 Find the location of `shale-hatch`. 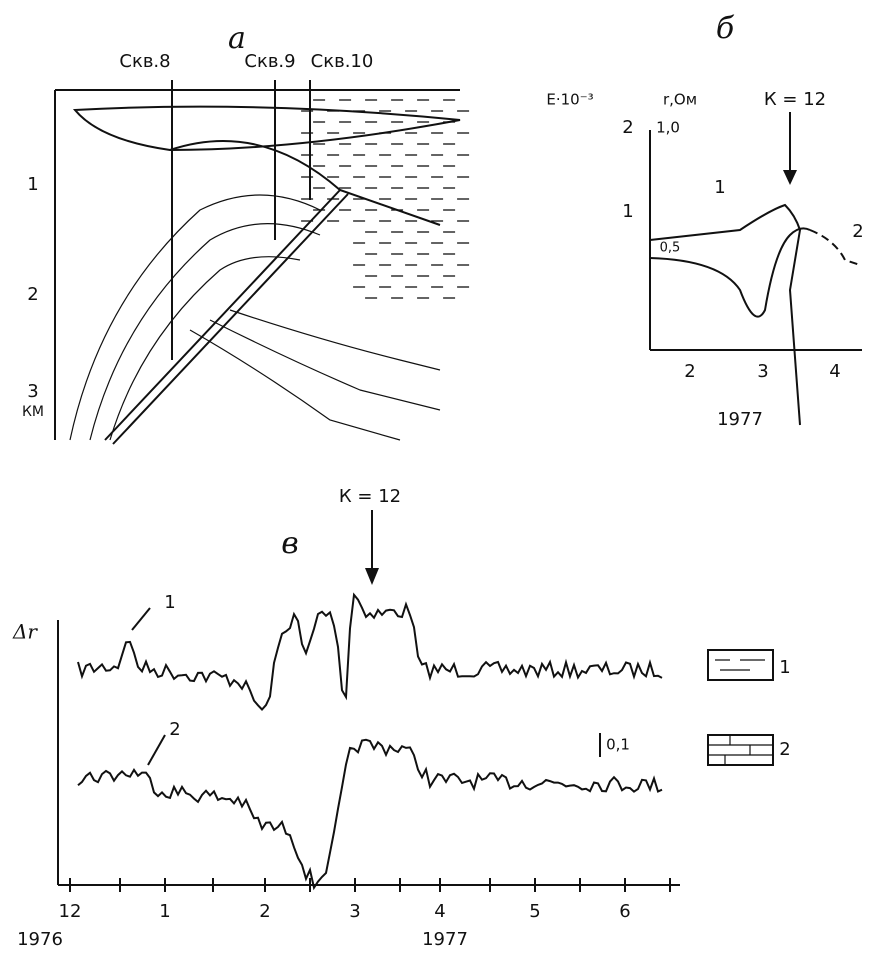

shale-hatch is located at coordinates (385, 199).